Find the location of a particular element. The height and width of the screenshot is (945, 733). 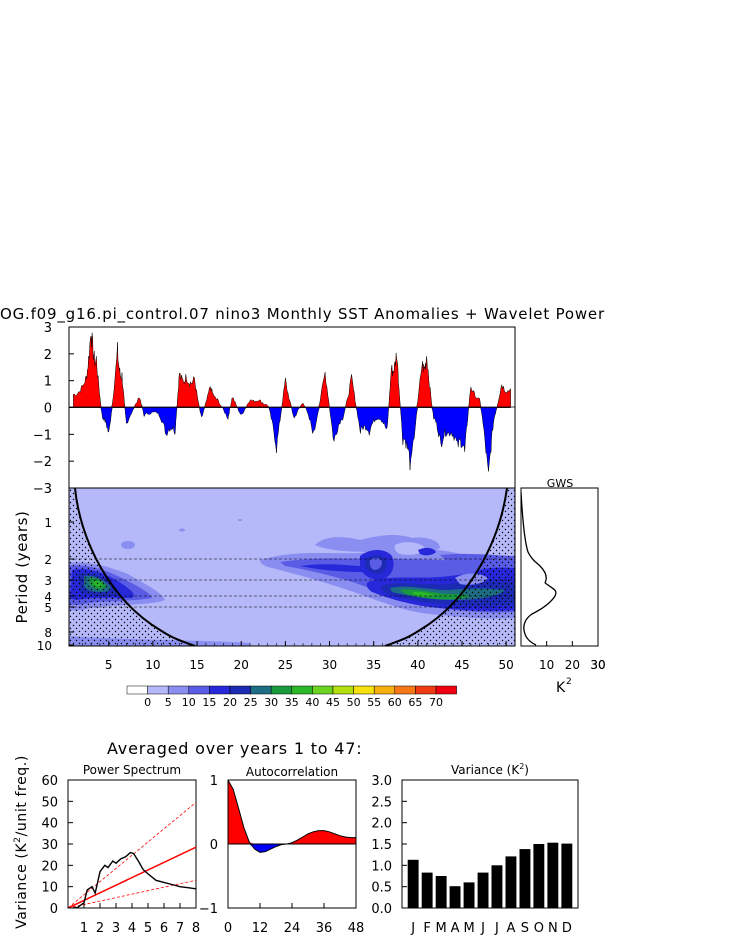

red-noise-mean is located at coordinates (132, 877).